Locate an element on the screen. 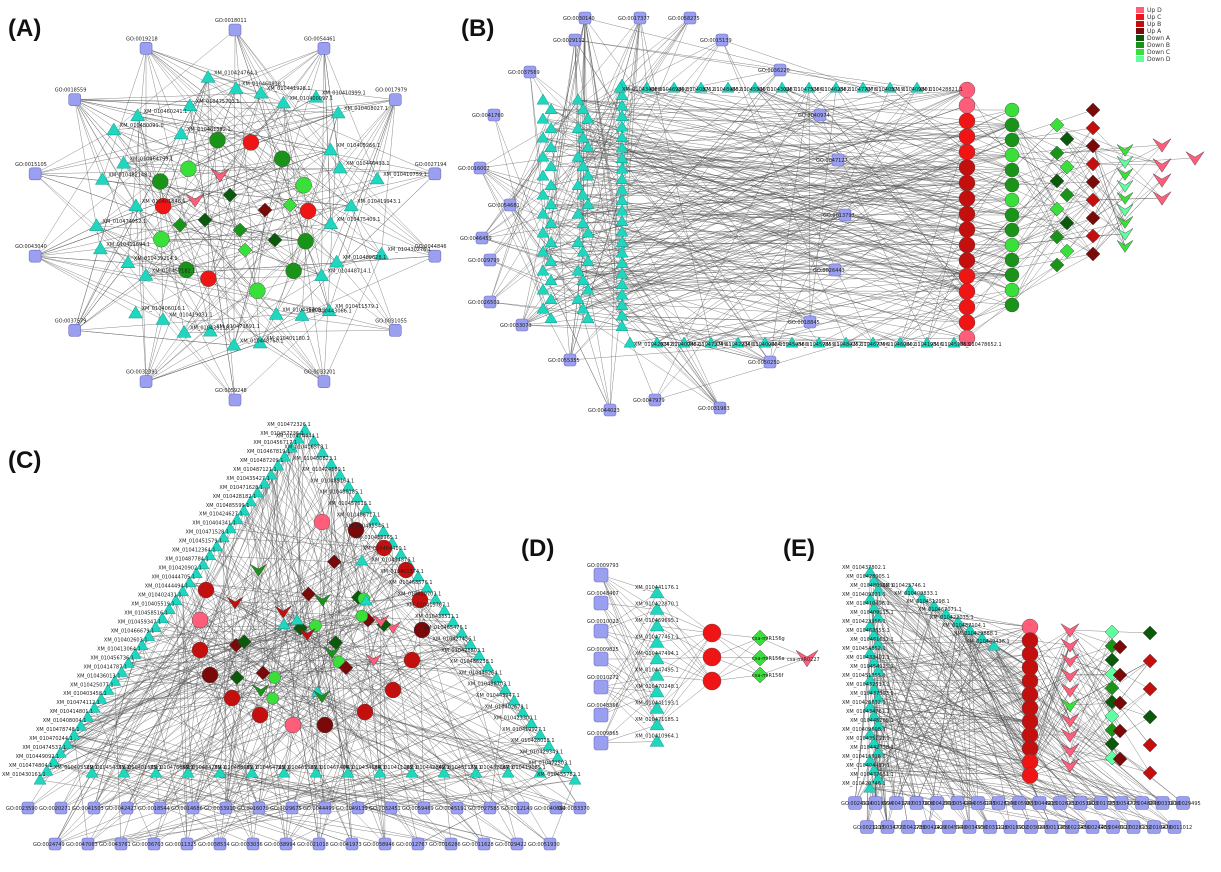 Image resolution: width=1221 pixels, height=872 pixels. gene-label: XM_010486703.1 is located at coordinates (489, 685).